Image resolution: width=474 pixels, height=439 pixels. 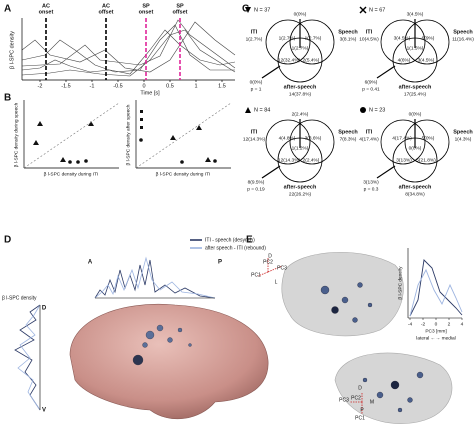 What do you see at coordinates (377, 110) in the screenshot?
I see `count-label: N = 23` at bounding box center [377, 110].